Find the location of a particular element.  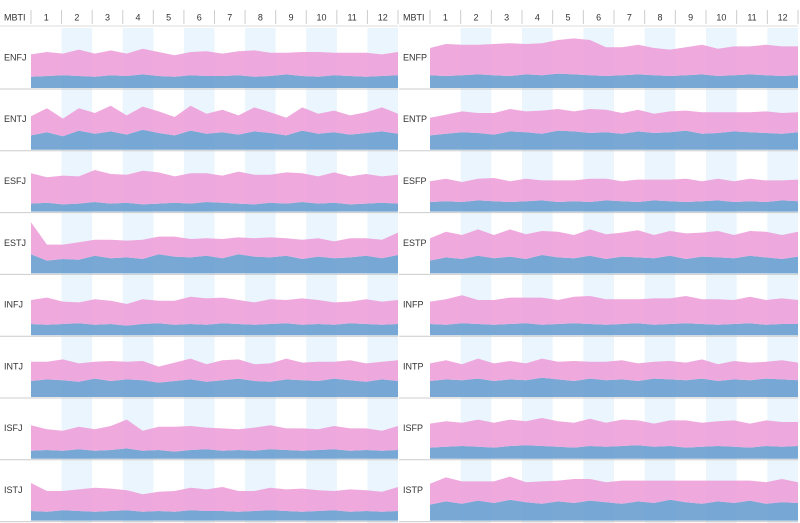

panel-title: ISTP is located at coordinates (413, 490).